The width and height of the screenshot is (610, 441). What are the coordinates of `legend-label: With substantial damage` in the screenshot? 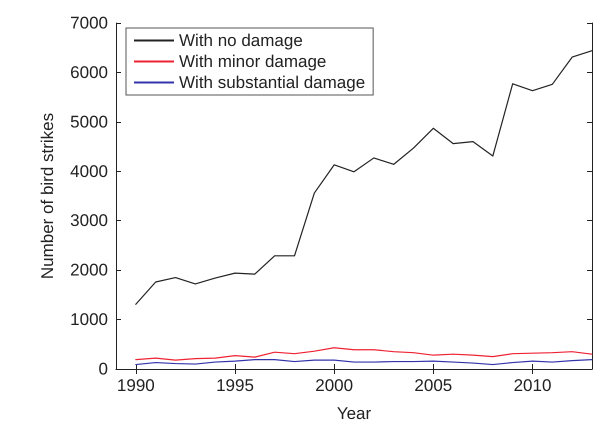 It's located at (272, 82).